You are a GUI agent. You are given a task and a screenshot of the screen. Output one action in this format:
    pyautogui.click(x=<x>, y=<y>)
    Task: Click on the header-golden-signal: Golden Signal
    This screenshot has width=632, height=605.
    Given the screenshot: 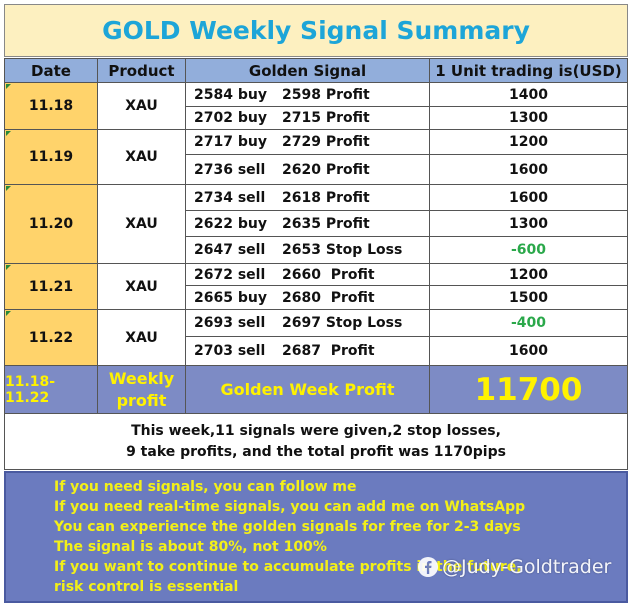 What is the action you would take?
    pyautogui.click(x=308, y=70)
    